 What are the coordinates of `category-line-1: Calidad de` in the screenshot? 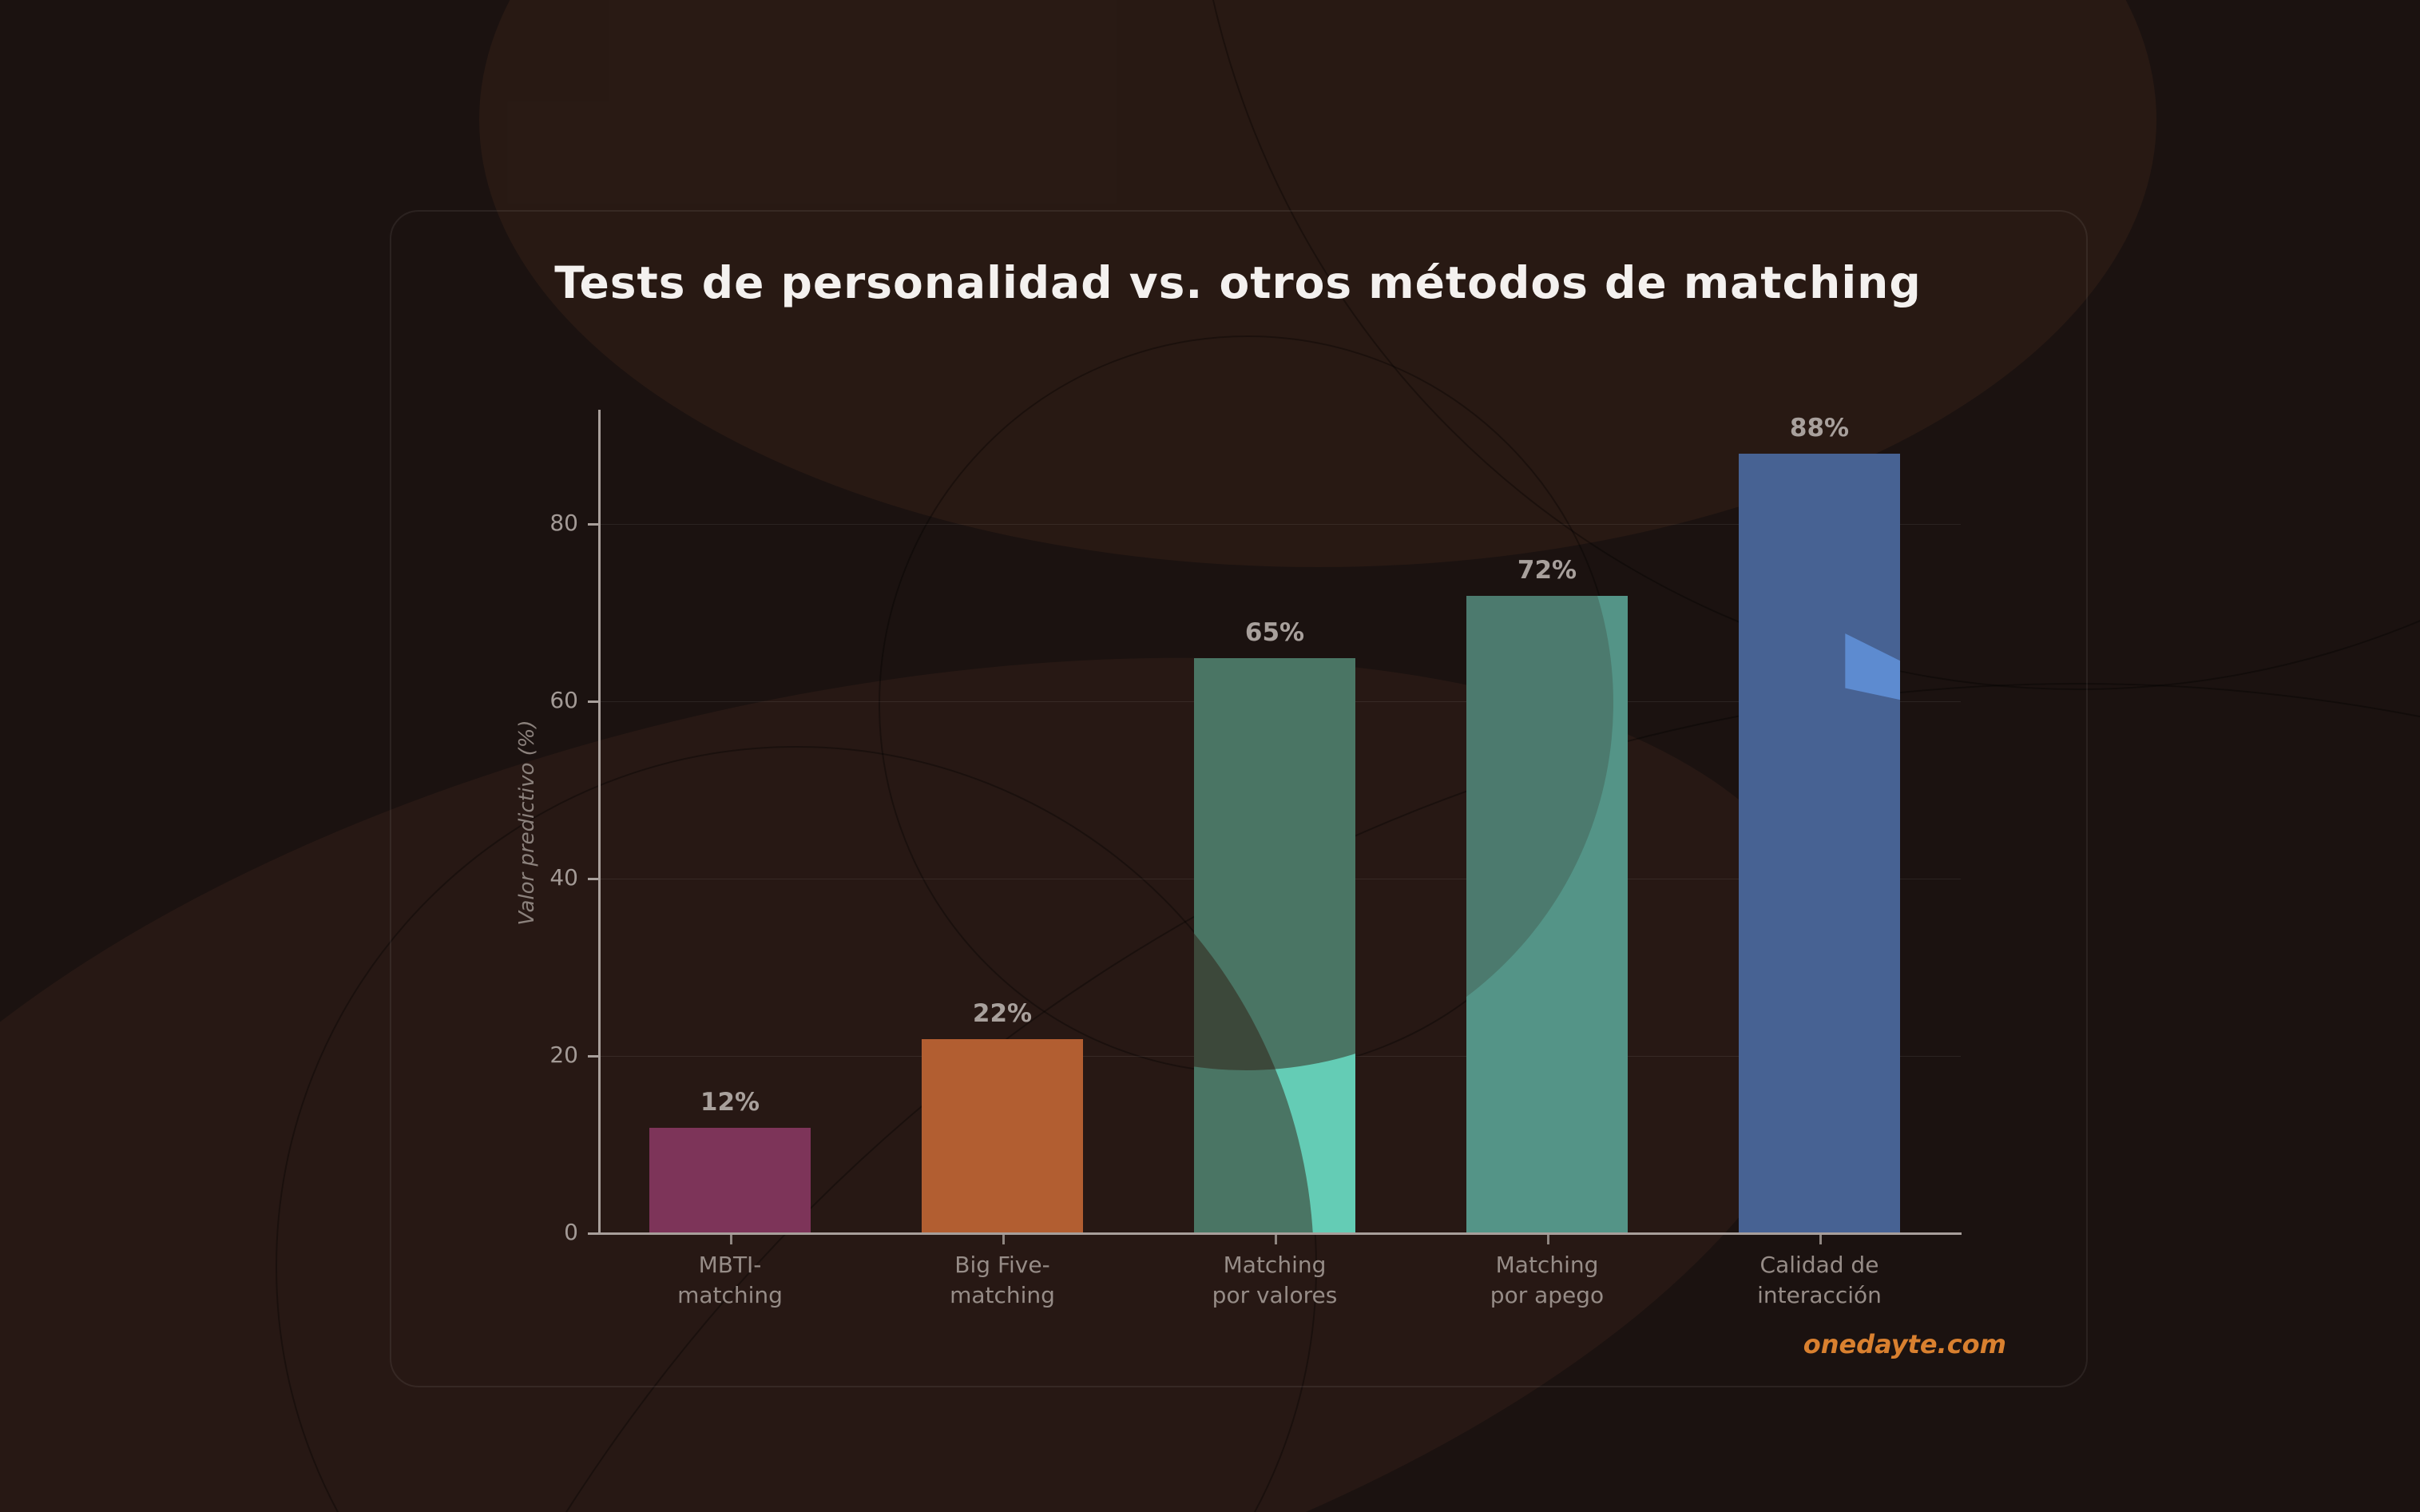 It's located at (1819, 1265).